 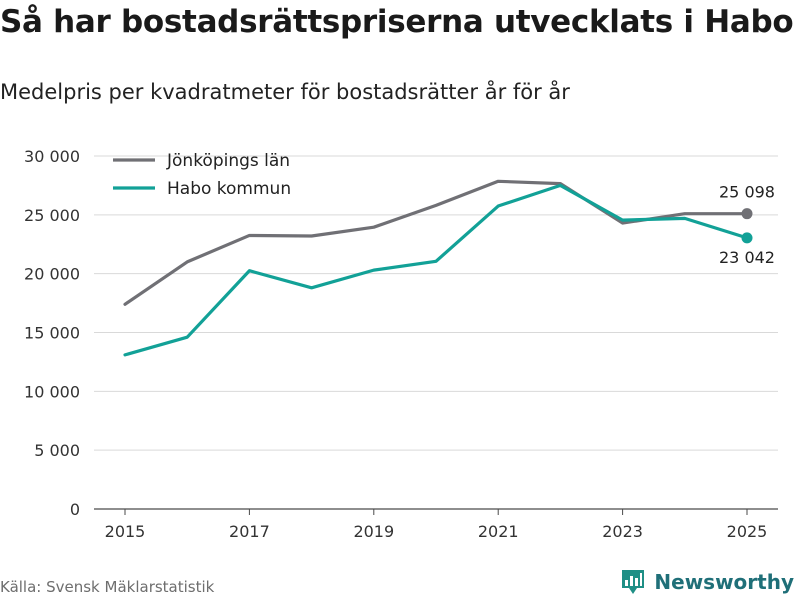 I want to click on legend-label: Jönköpings län, so click(x=228, y=161).